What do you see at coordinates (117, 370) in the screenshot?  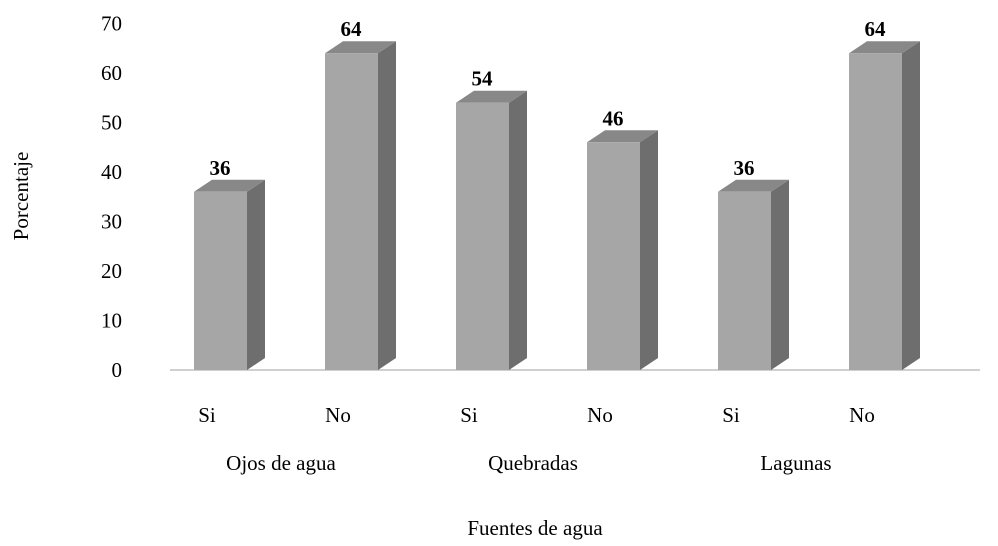 I see `y-tick-label: 0` at bounding box center [117, 370].